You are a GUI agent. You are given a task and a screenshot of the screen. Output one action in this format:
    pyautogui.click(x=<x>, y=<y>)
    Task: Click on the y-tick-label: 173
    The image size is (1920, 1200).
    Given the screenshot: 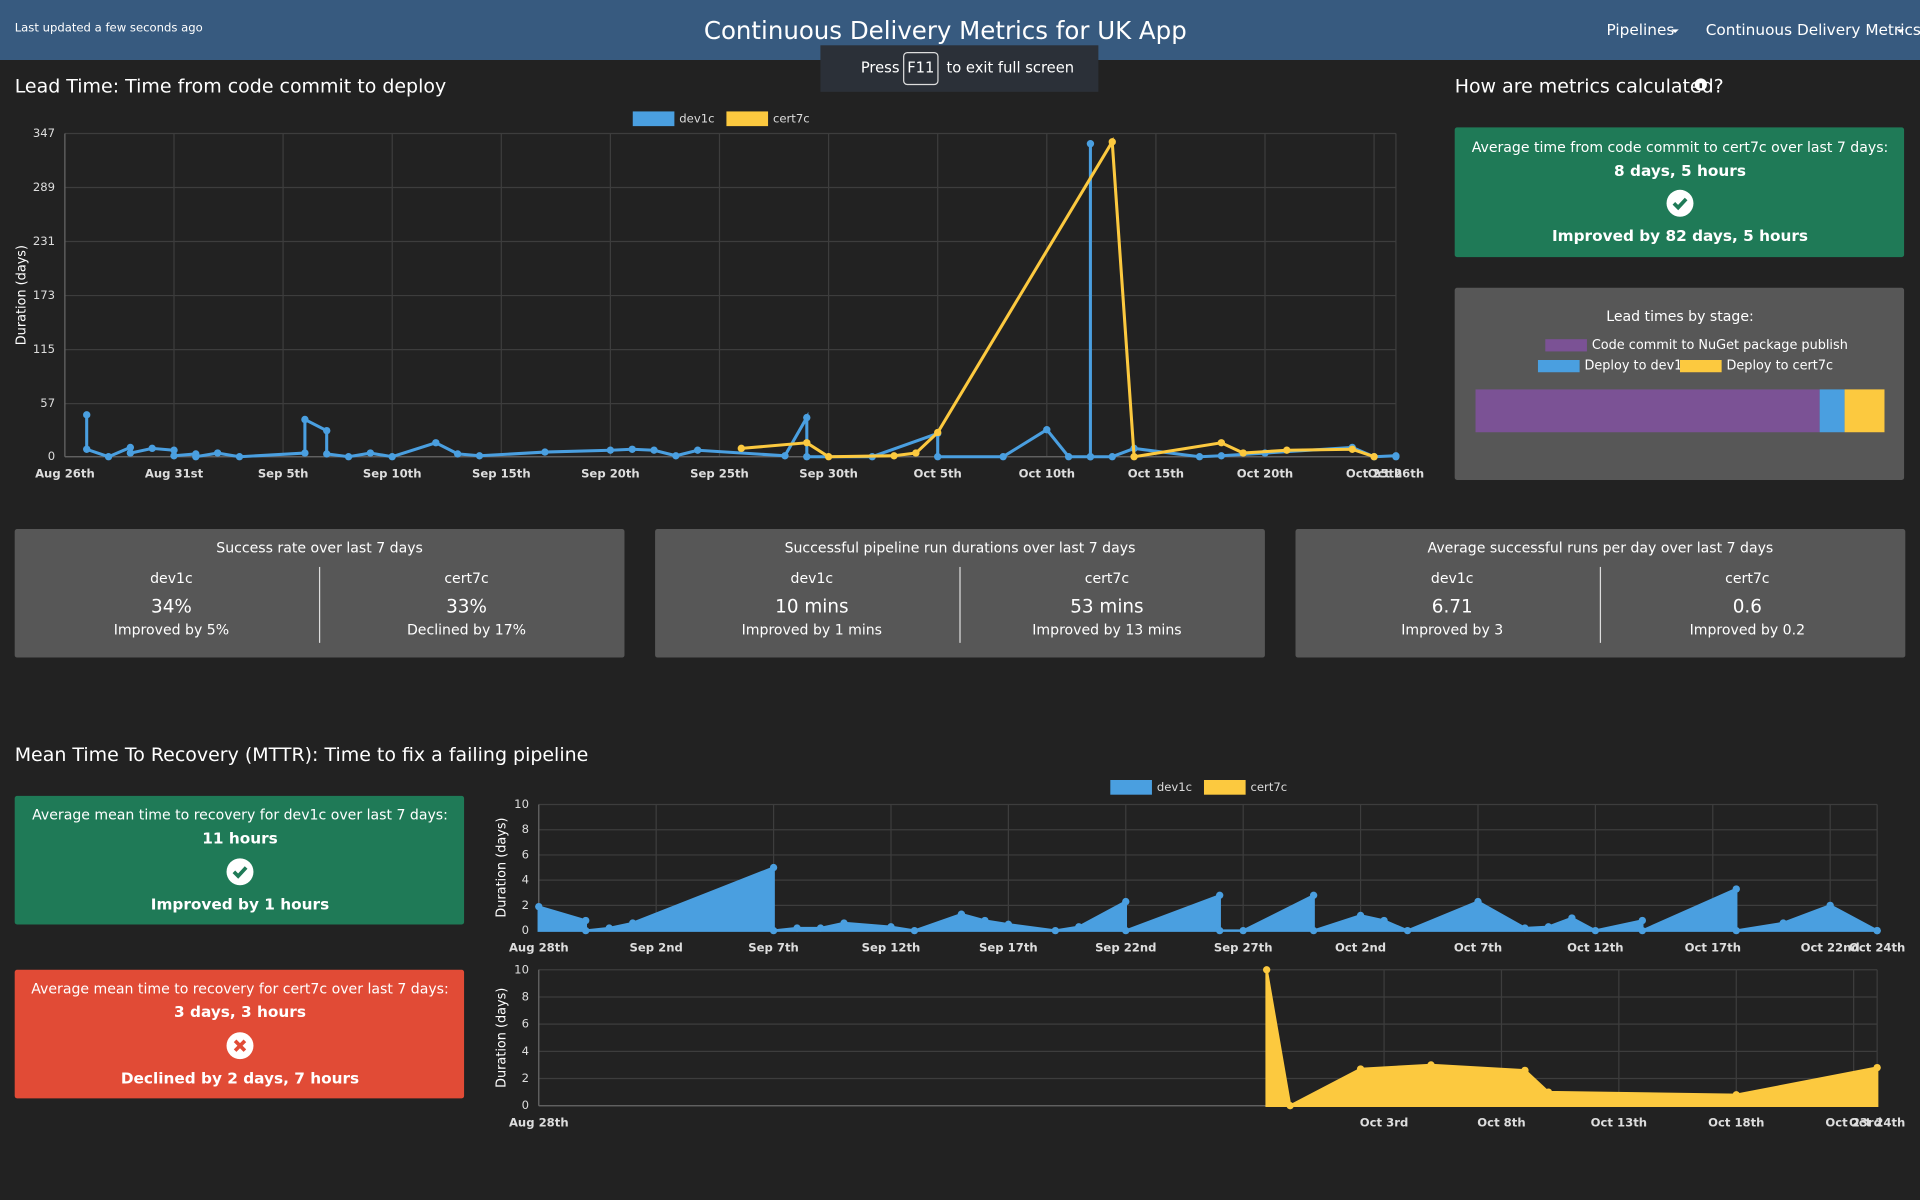 What is the action you would take?
    pyautogui.click(x=44, y=295)
    